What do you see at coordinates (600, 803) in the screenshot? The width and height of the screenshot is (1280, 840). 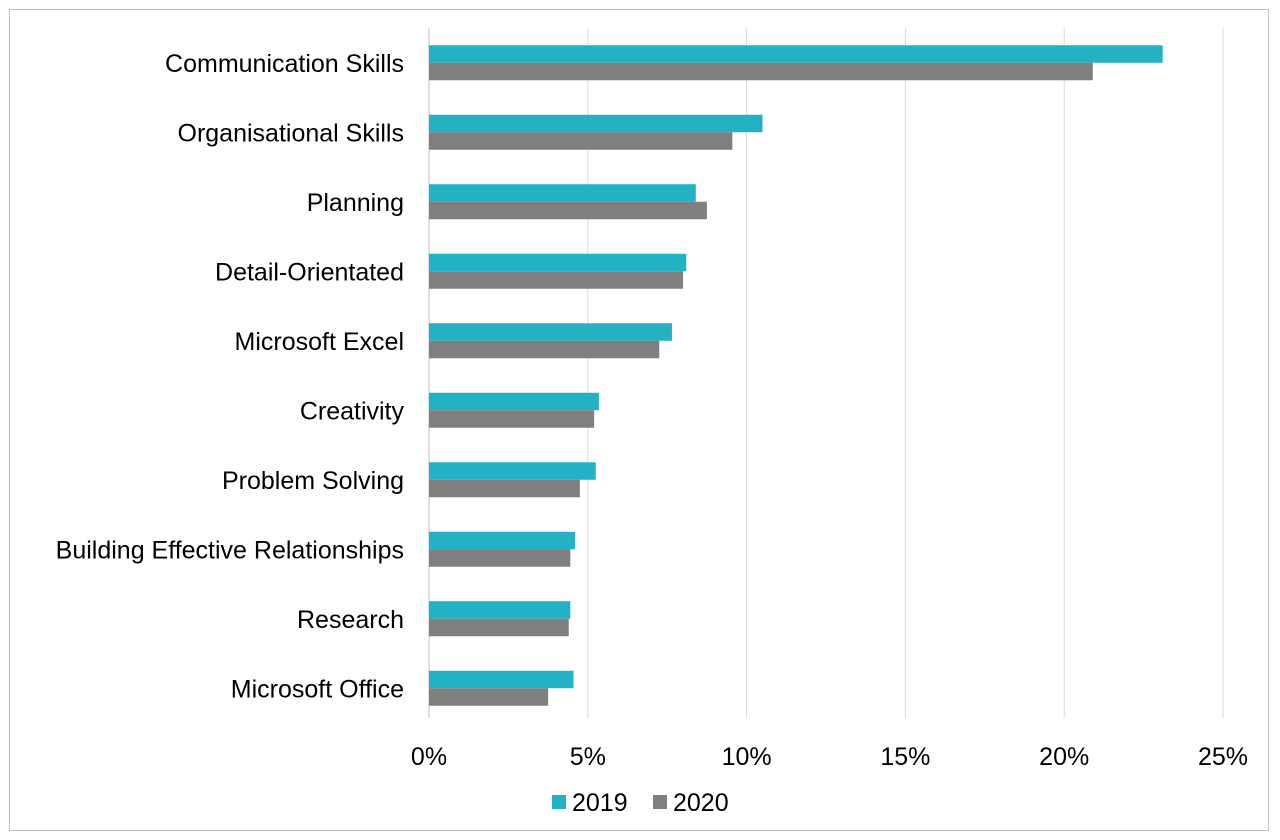 I see `legend-label-2019: 2019` at bounding box center [600, 803].